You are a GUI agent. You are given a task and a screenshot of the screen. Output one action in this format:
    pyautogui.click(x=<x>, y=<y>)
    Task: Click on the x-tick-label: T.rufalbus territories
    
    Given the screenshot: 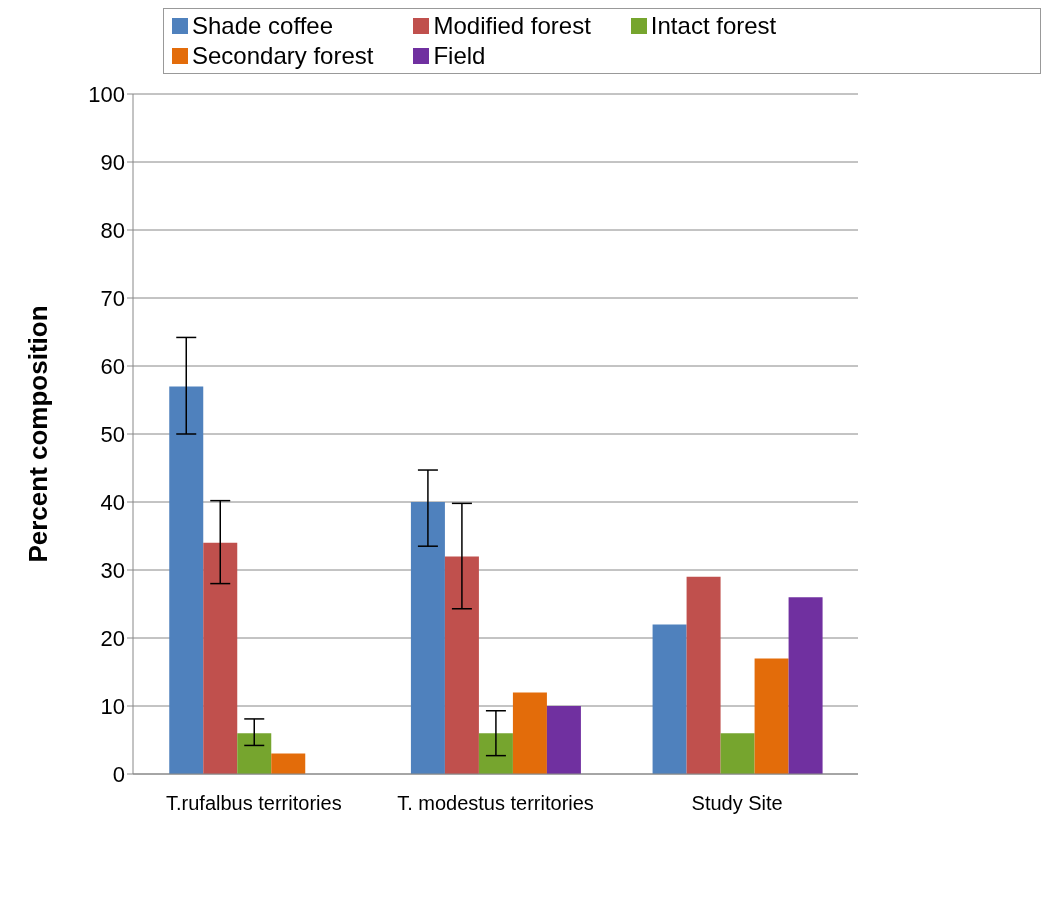 What is the action you would take?
    pyautogui.click(x=254, y=803)
    